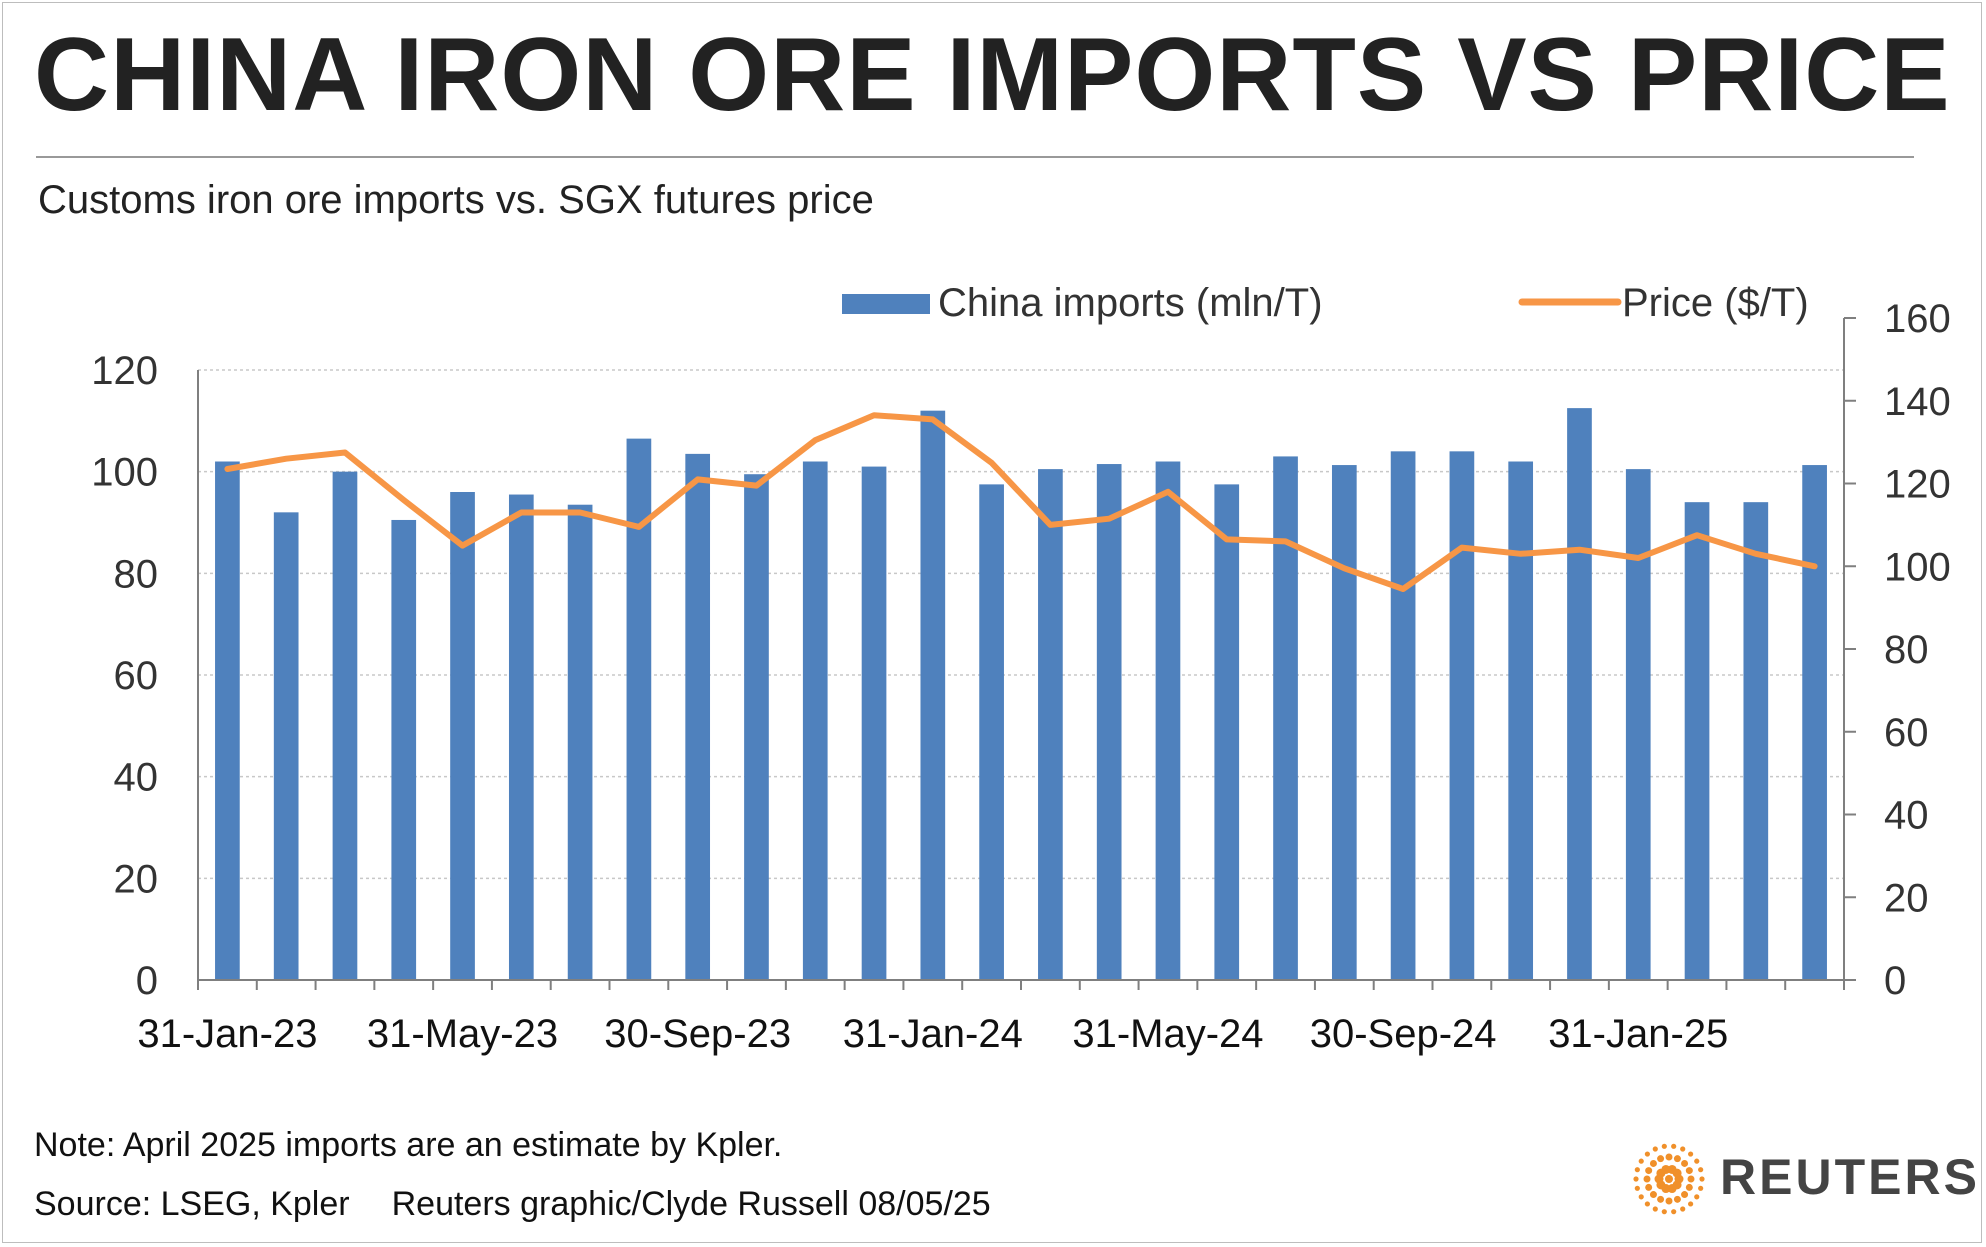  I want to click on line-price, so click(1021, 502).